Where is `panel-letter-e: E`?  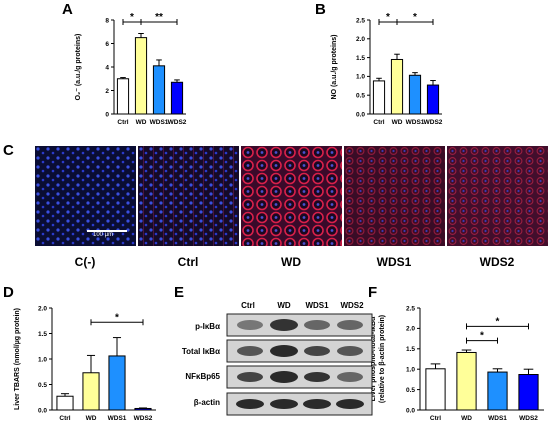 panel-letter-e: E is located at coordinates (179, 292).